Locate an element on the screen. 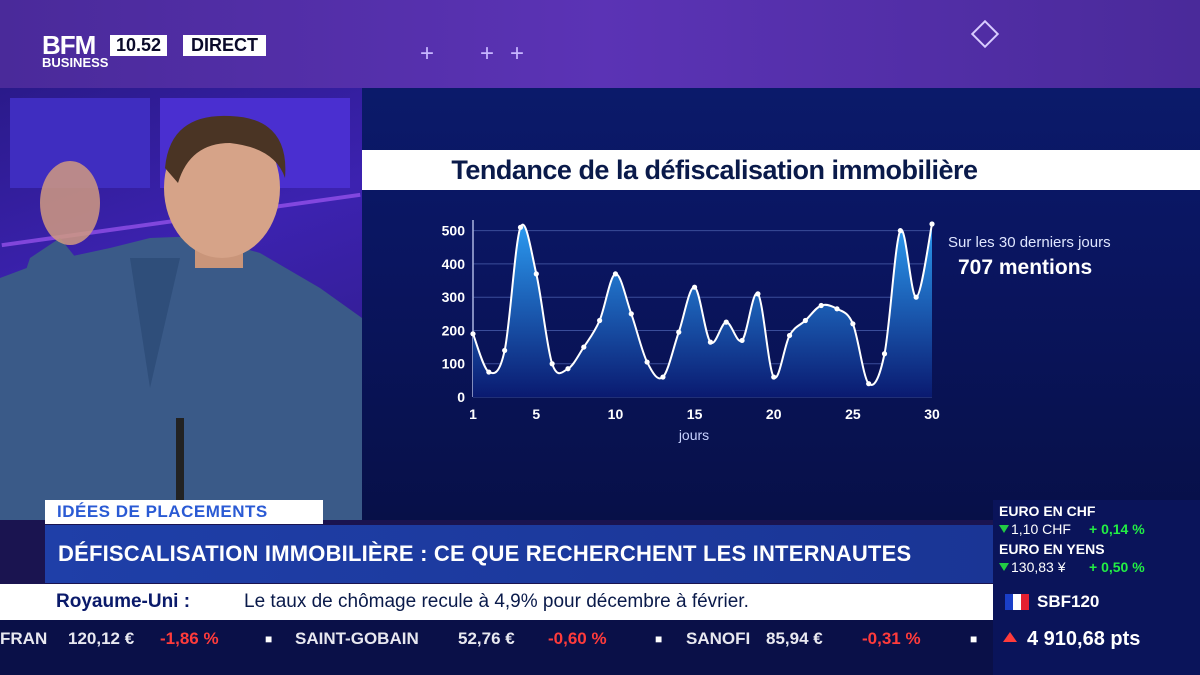 The width and height of the screenshot is (1200, 675). market-value: 130,83 ¥ is located at coordinates (1038, 567).